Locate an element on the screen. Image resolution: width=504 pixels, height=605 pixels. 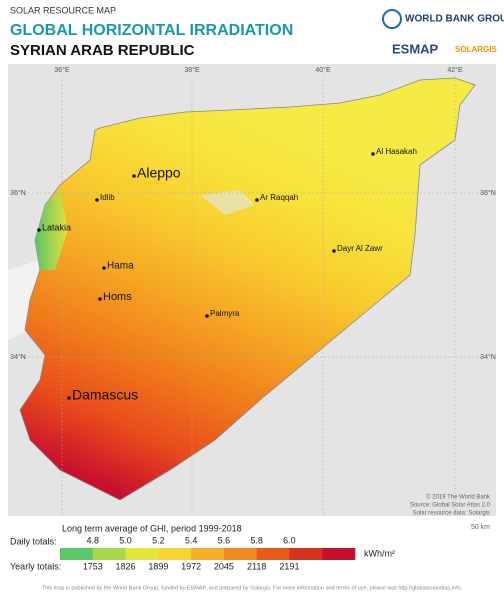
daily-value: 5.8 is located at coordinates (256, 540).